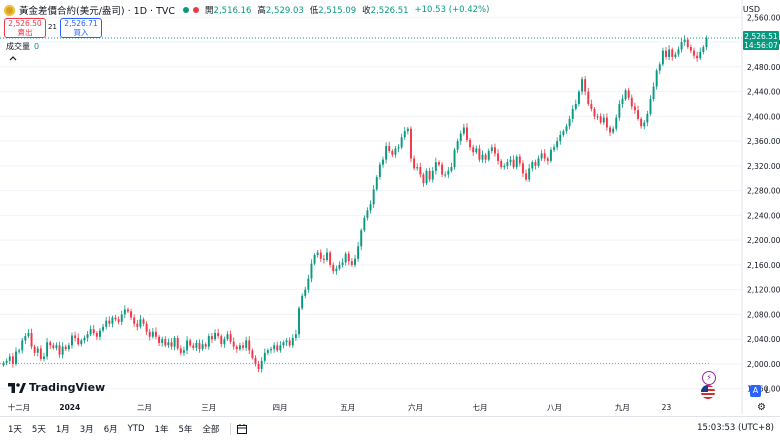 Image resolution: width=780 pixels, height=440 pixels. I want to click on range-button: YTD, so click(136, 428).